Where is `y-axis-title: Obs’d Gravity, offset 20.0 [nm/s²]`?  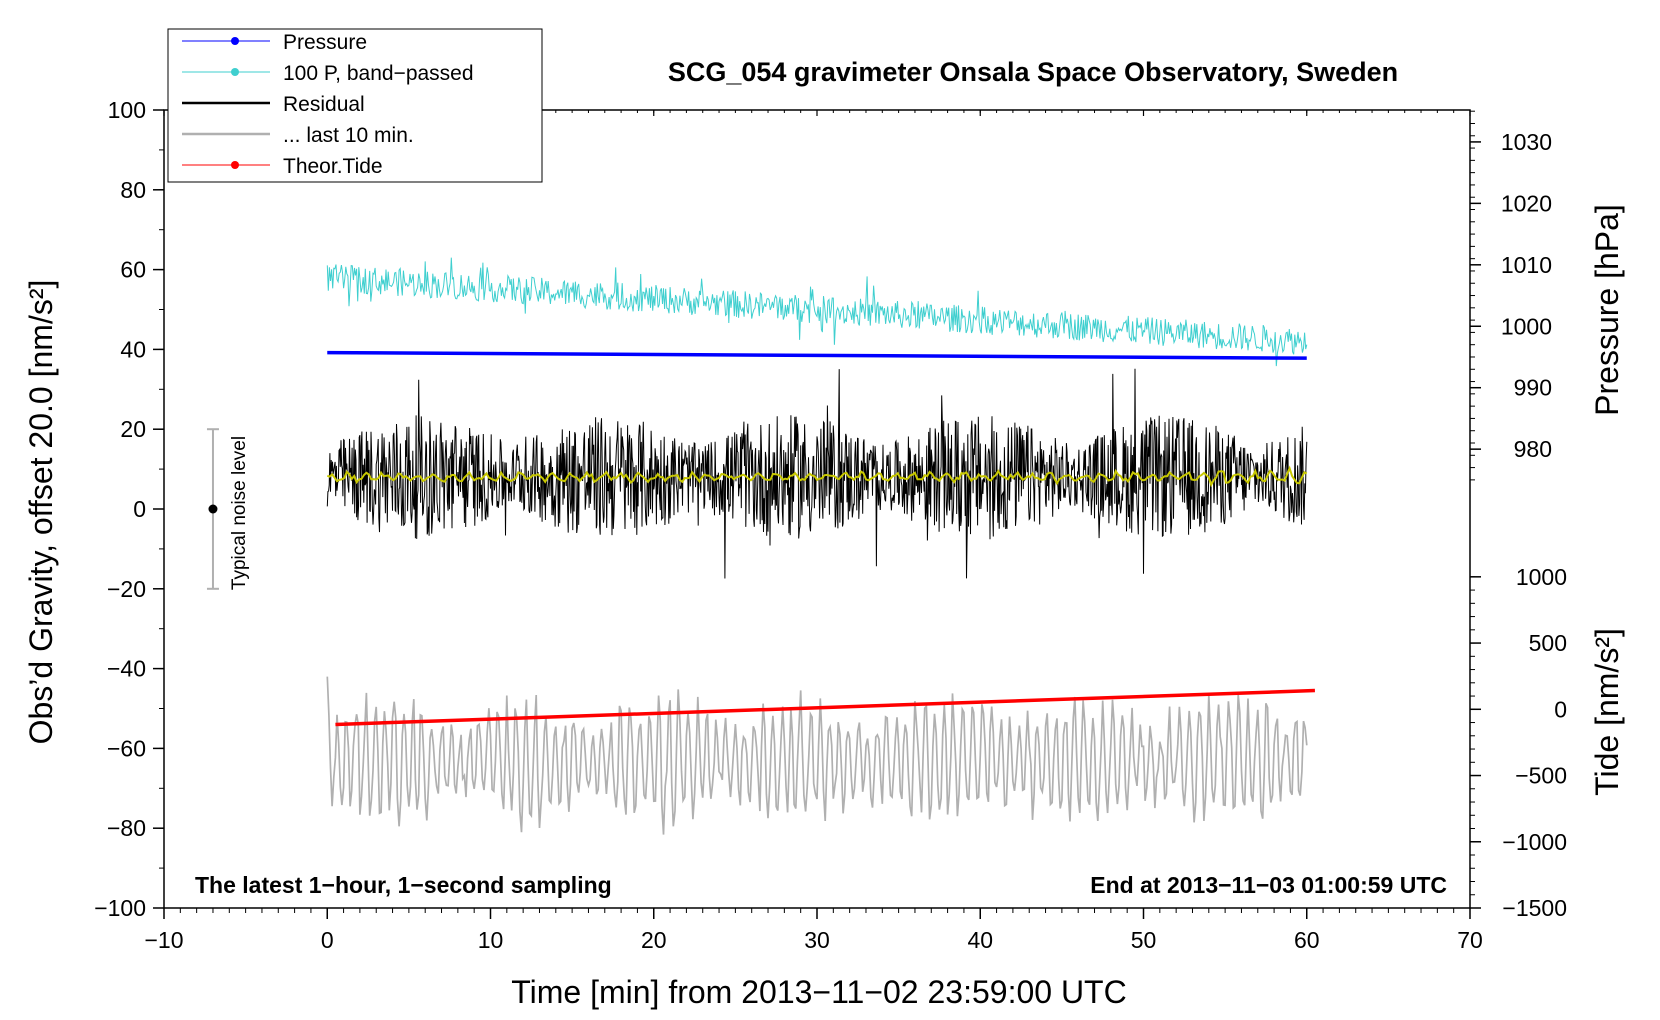
y-axis-title: Obs’d Gravity, offset 20.0 [nm/s²] is located at coordinates (41, 512).